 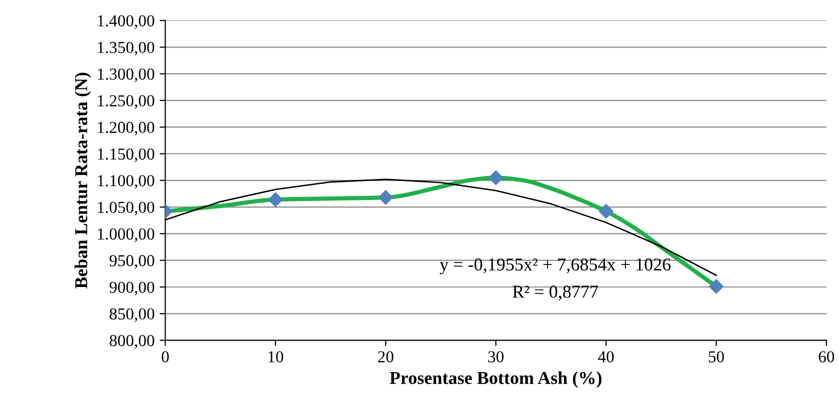 I want to click on y-axis-title: Beban Lentur Rata-rata (N), so click(x=82, y=180).